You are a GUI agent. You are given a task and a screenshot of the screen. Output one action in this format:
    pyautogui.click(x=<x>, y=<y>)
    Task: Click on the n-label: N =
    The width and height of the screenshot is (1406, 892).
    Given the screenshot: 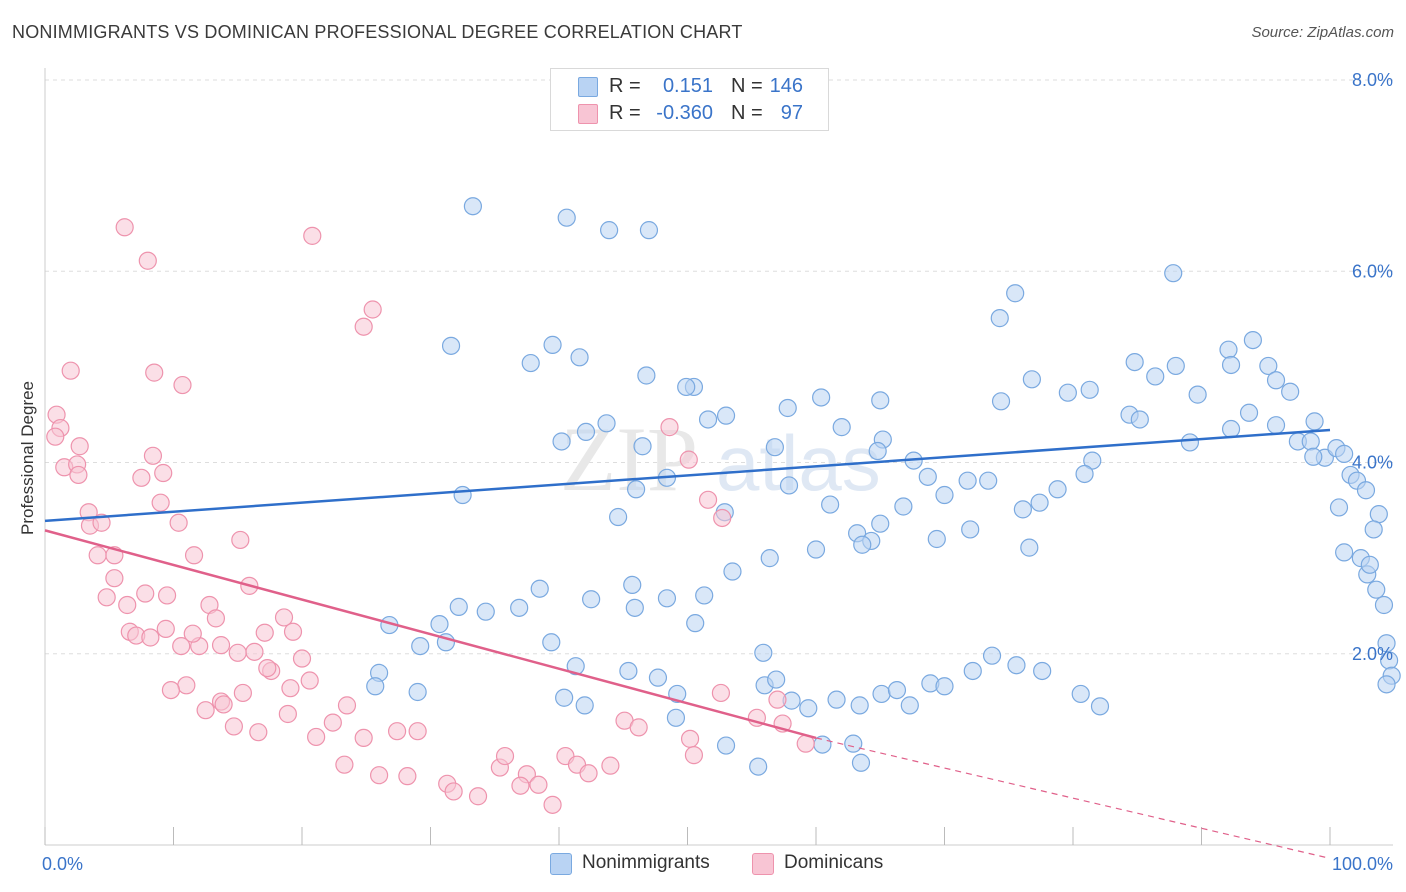 What is the action you would take?
    pyautogui.click(x=747, y=113)
    